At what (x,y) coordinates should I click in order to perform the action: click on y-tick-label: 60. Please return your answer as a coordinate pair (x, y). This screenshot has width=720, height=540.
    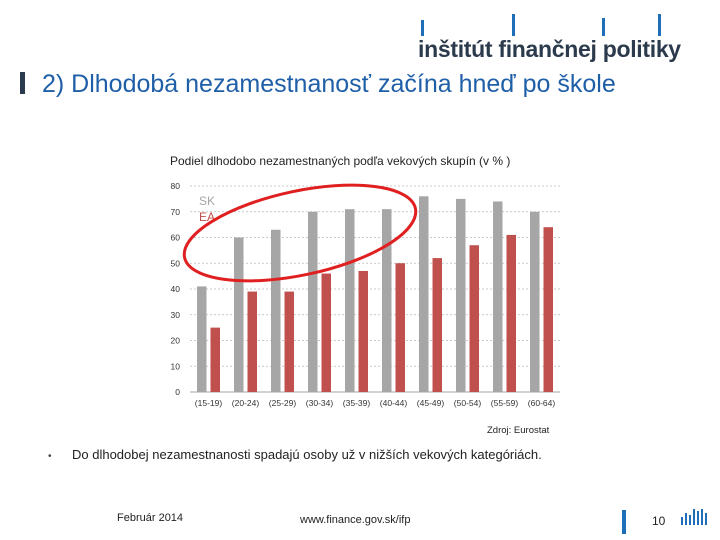
    Looking at the image, I should click on (176, 238).